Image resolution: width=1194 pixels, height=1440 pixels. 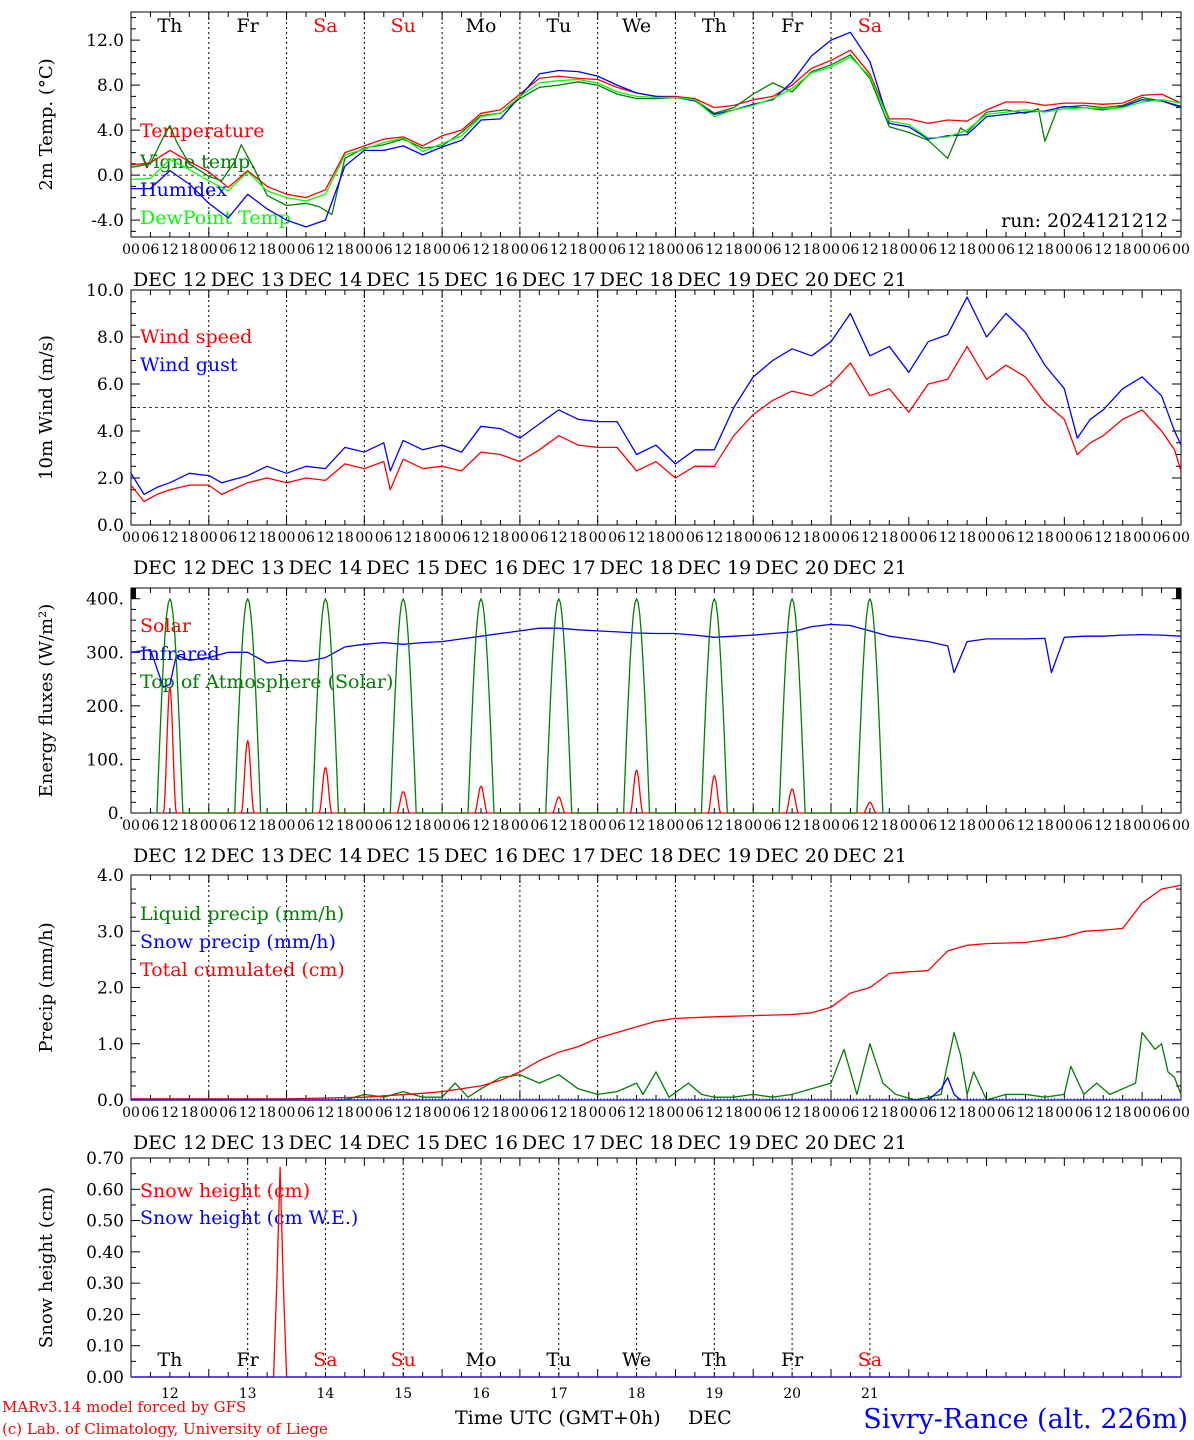 What do you see at coordinates (105, 1253) in the screenshot?
I see `y-tick-label: 0.40` at bounding box center [105, 1253].